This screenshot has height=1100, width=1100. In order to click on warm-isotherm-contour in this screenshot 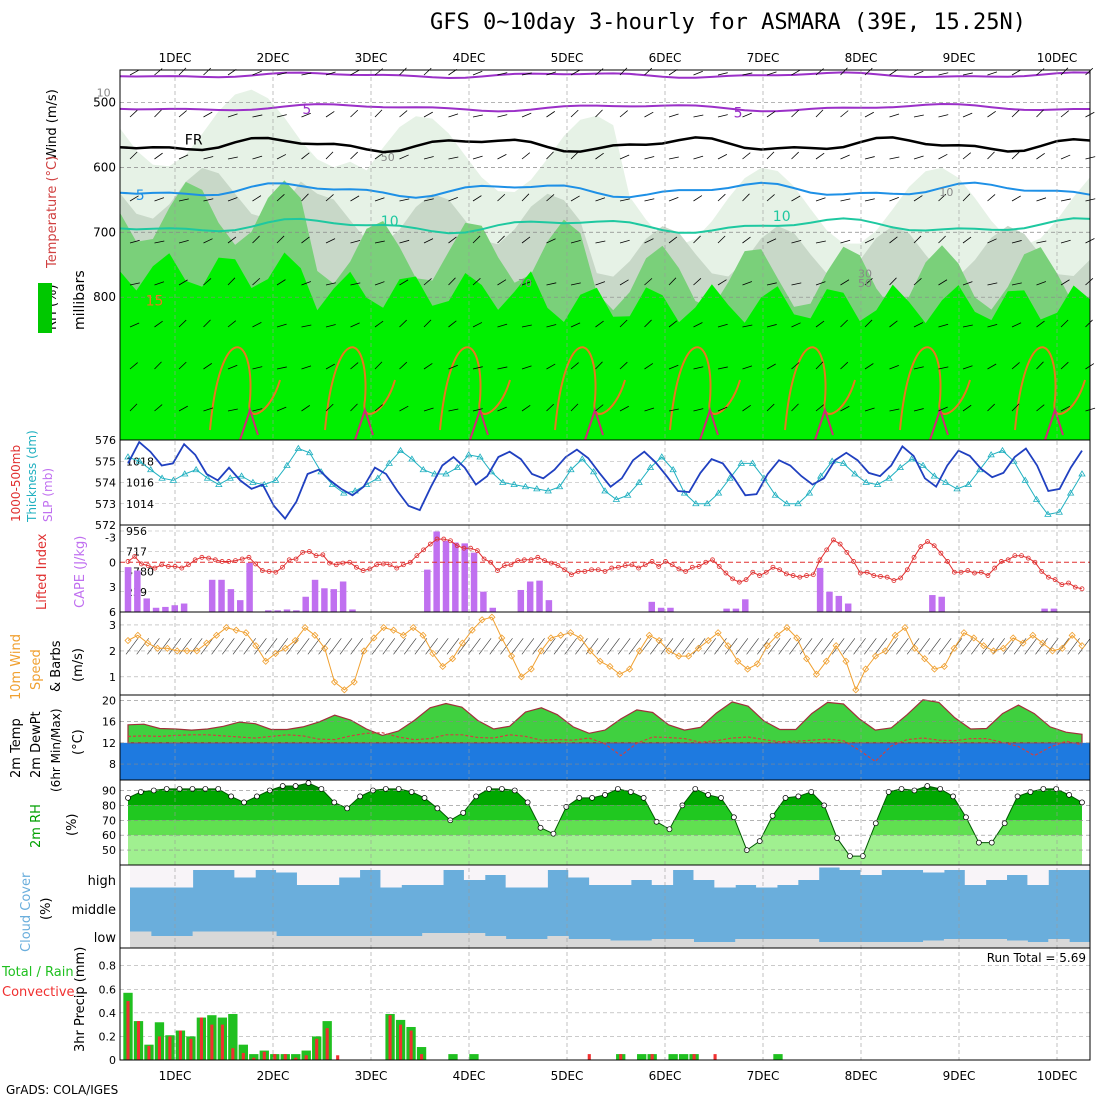, I will do `click(1050, 388)`.